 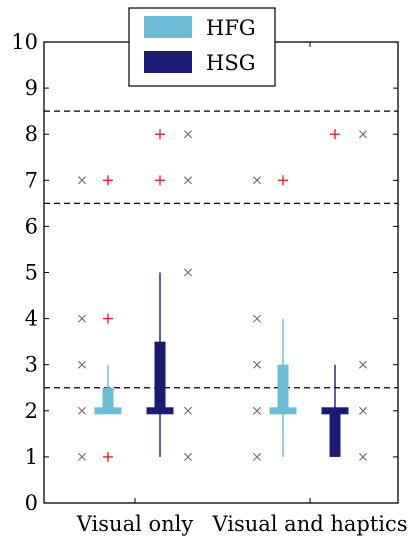 I want to click on y-tick-label: 5, so click(x=31, y=273).